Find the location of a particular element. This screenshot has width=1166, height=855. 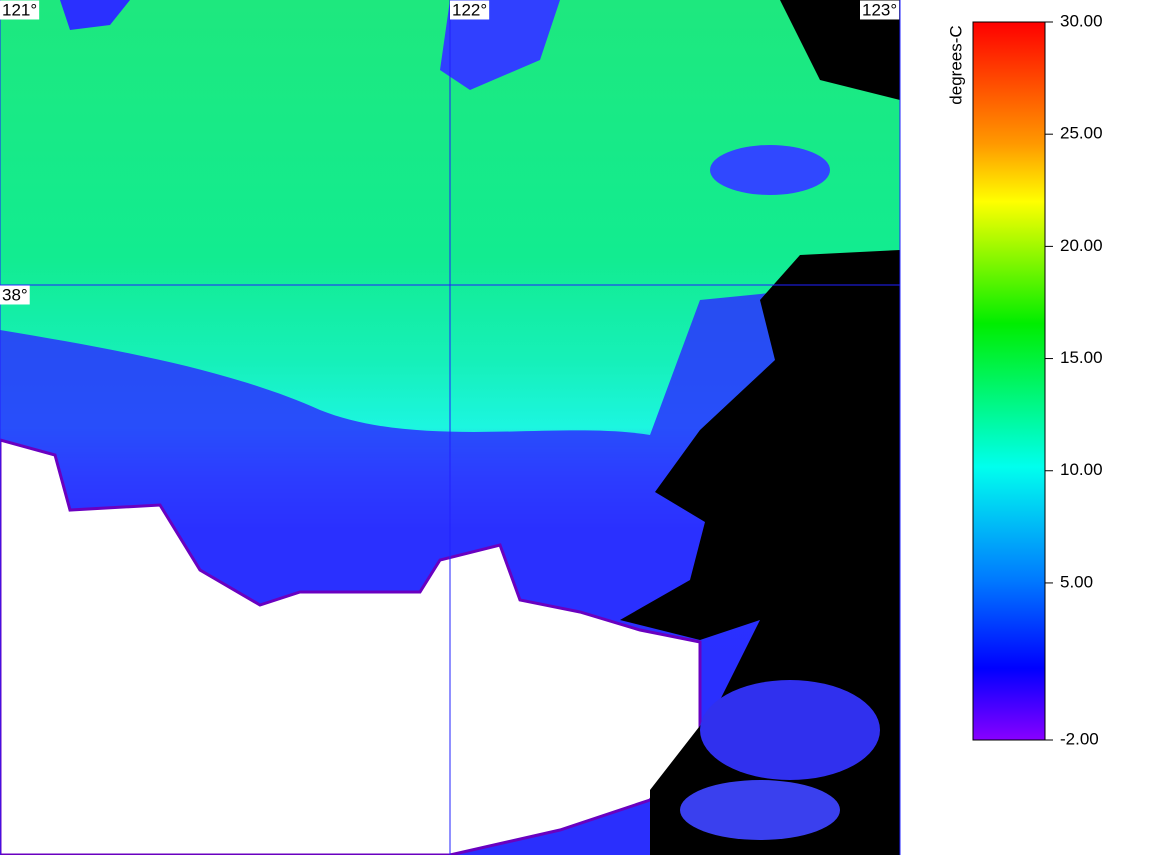

colorbar-tick-label: -2.00 is located at coordinates (1079, 738).